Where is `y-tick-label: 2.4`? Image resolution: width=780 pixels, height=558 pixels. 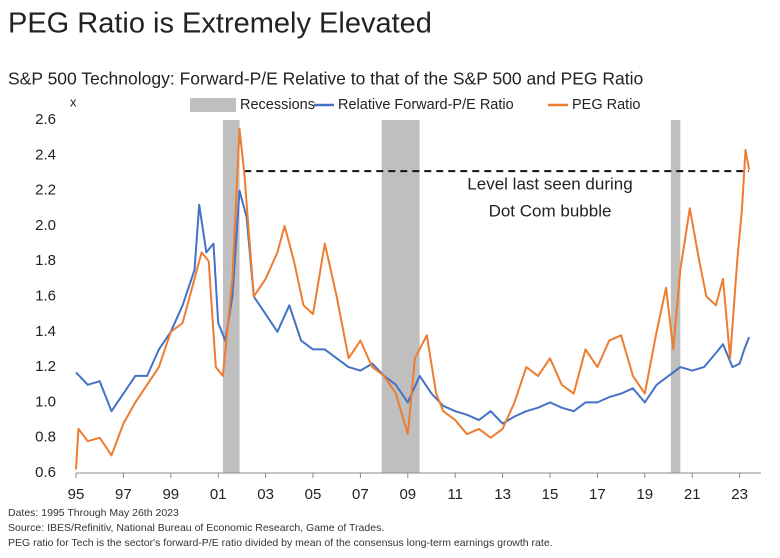 y-tick-label: 2.4 is located at coordinates (45, 154).